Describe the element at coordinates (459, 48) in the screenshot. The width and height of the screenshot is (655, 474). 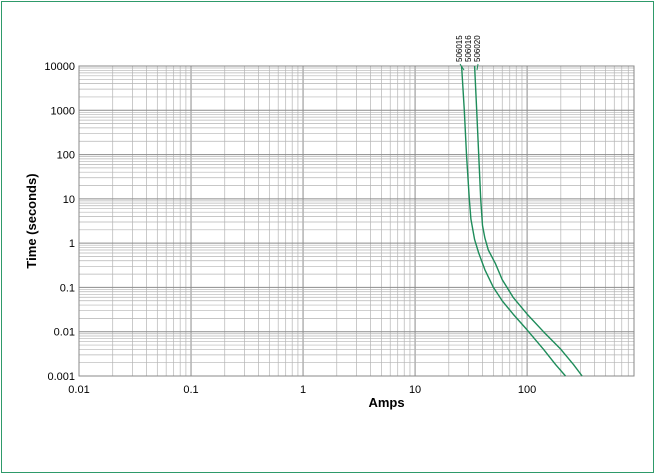
I see `series-label: 506015` at that location.